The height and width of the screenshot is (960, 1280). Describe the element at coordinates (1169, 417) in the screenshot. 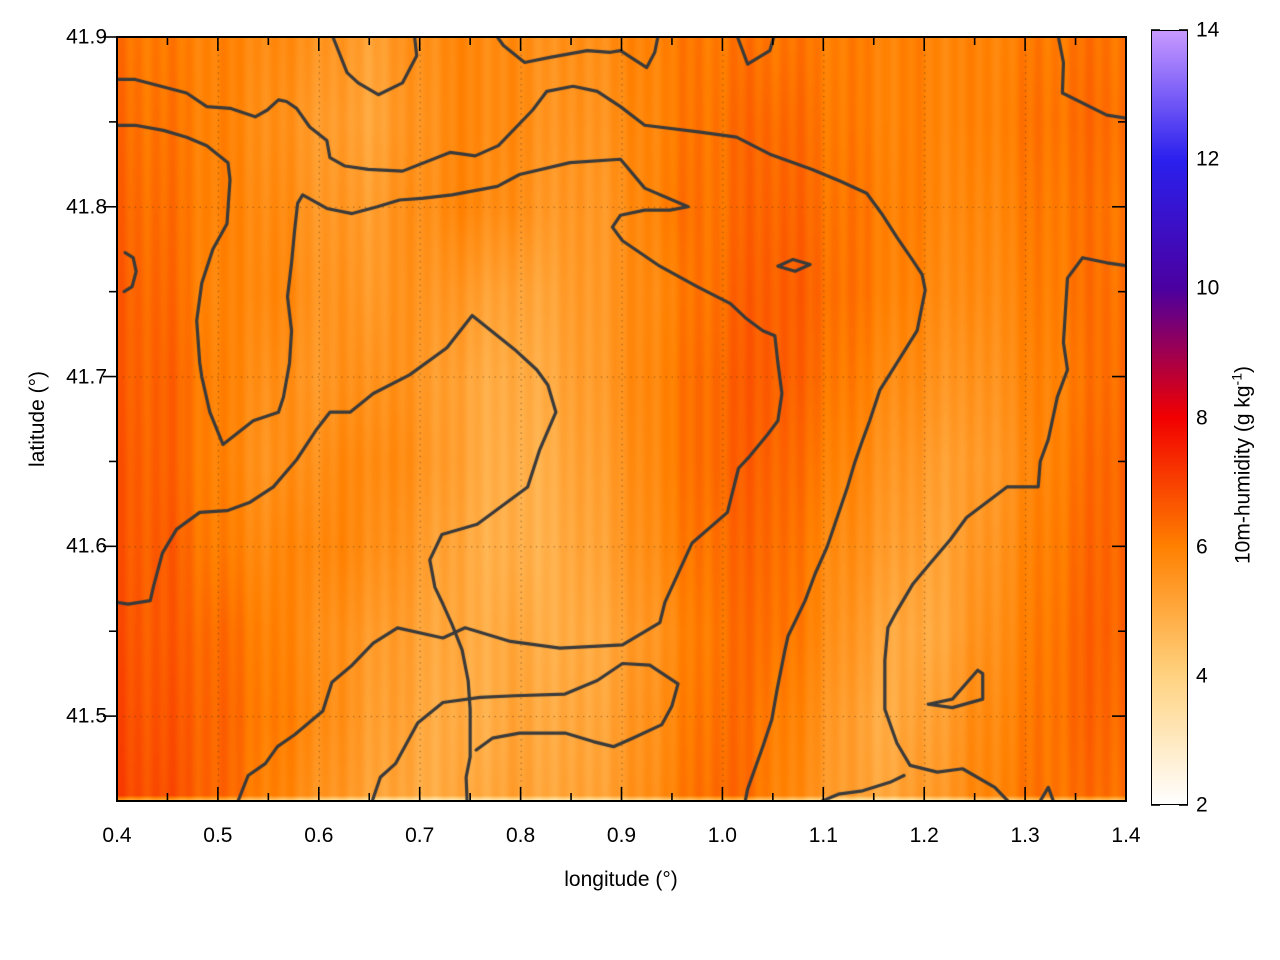

I see `colorbar` at that location.